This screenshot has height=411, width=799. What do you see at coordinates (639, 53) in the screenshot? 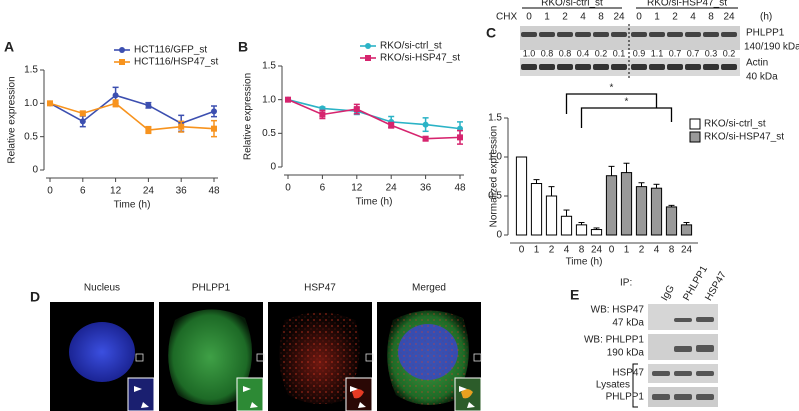
I see `ratio-label: 0.9` at bounding box center [639, 53].